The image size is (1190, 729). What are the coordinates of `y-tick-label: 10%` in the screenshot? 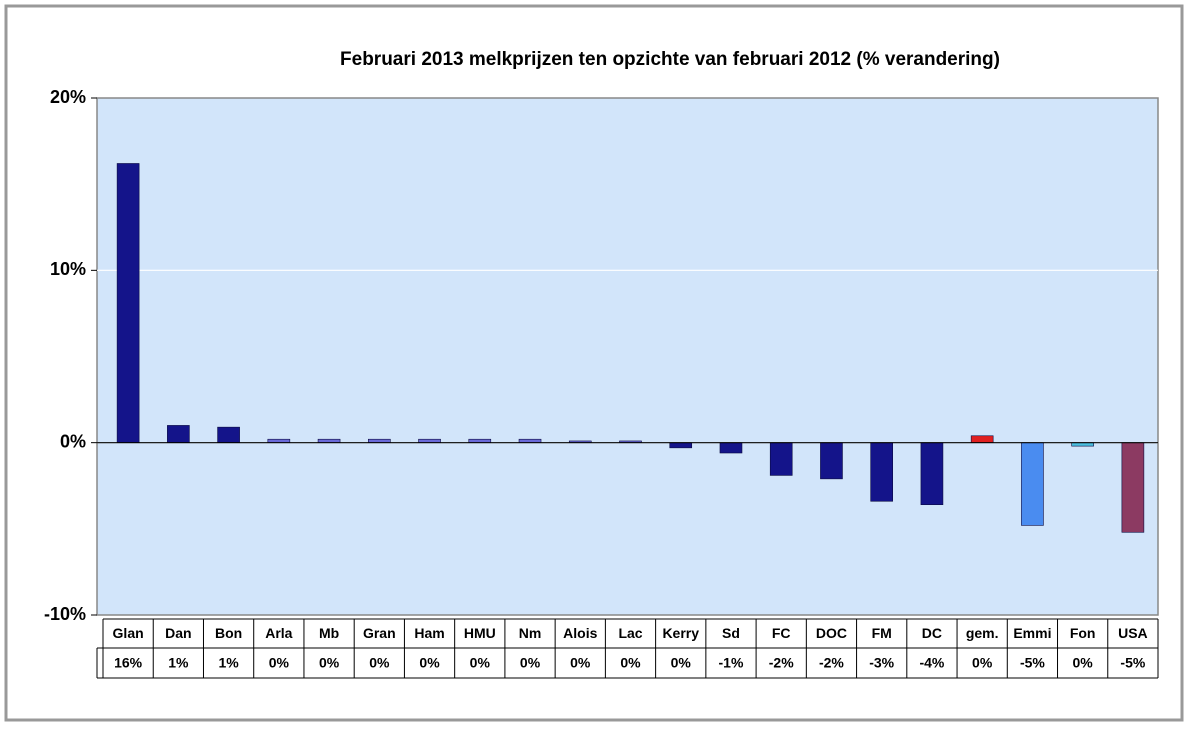 It's located at (68, 269).